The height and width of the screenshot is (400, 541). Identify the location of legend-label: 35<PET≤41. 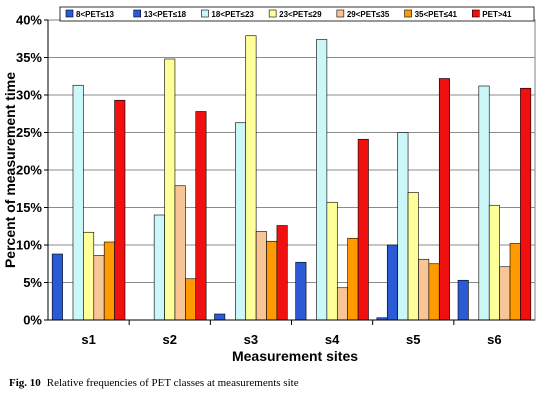
(436, 14).